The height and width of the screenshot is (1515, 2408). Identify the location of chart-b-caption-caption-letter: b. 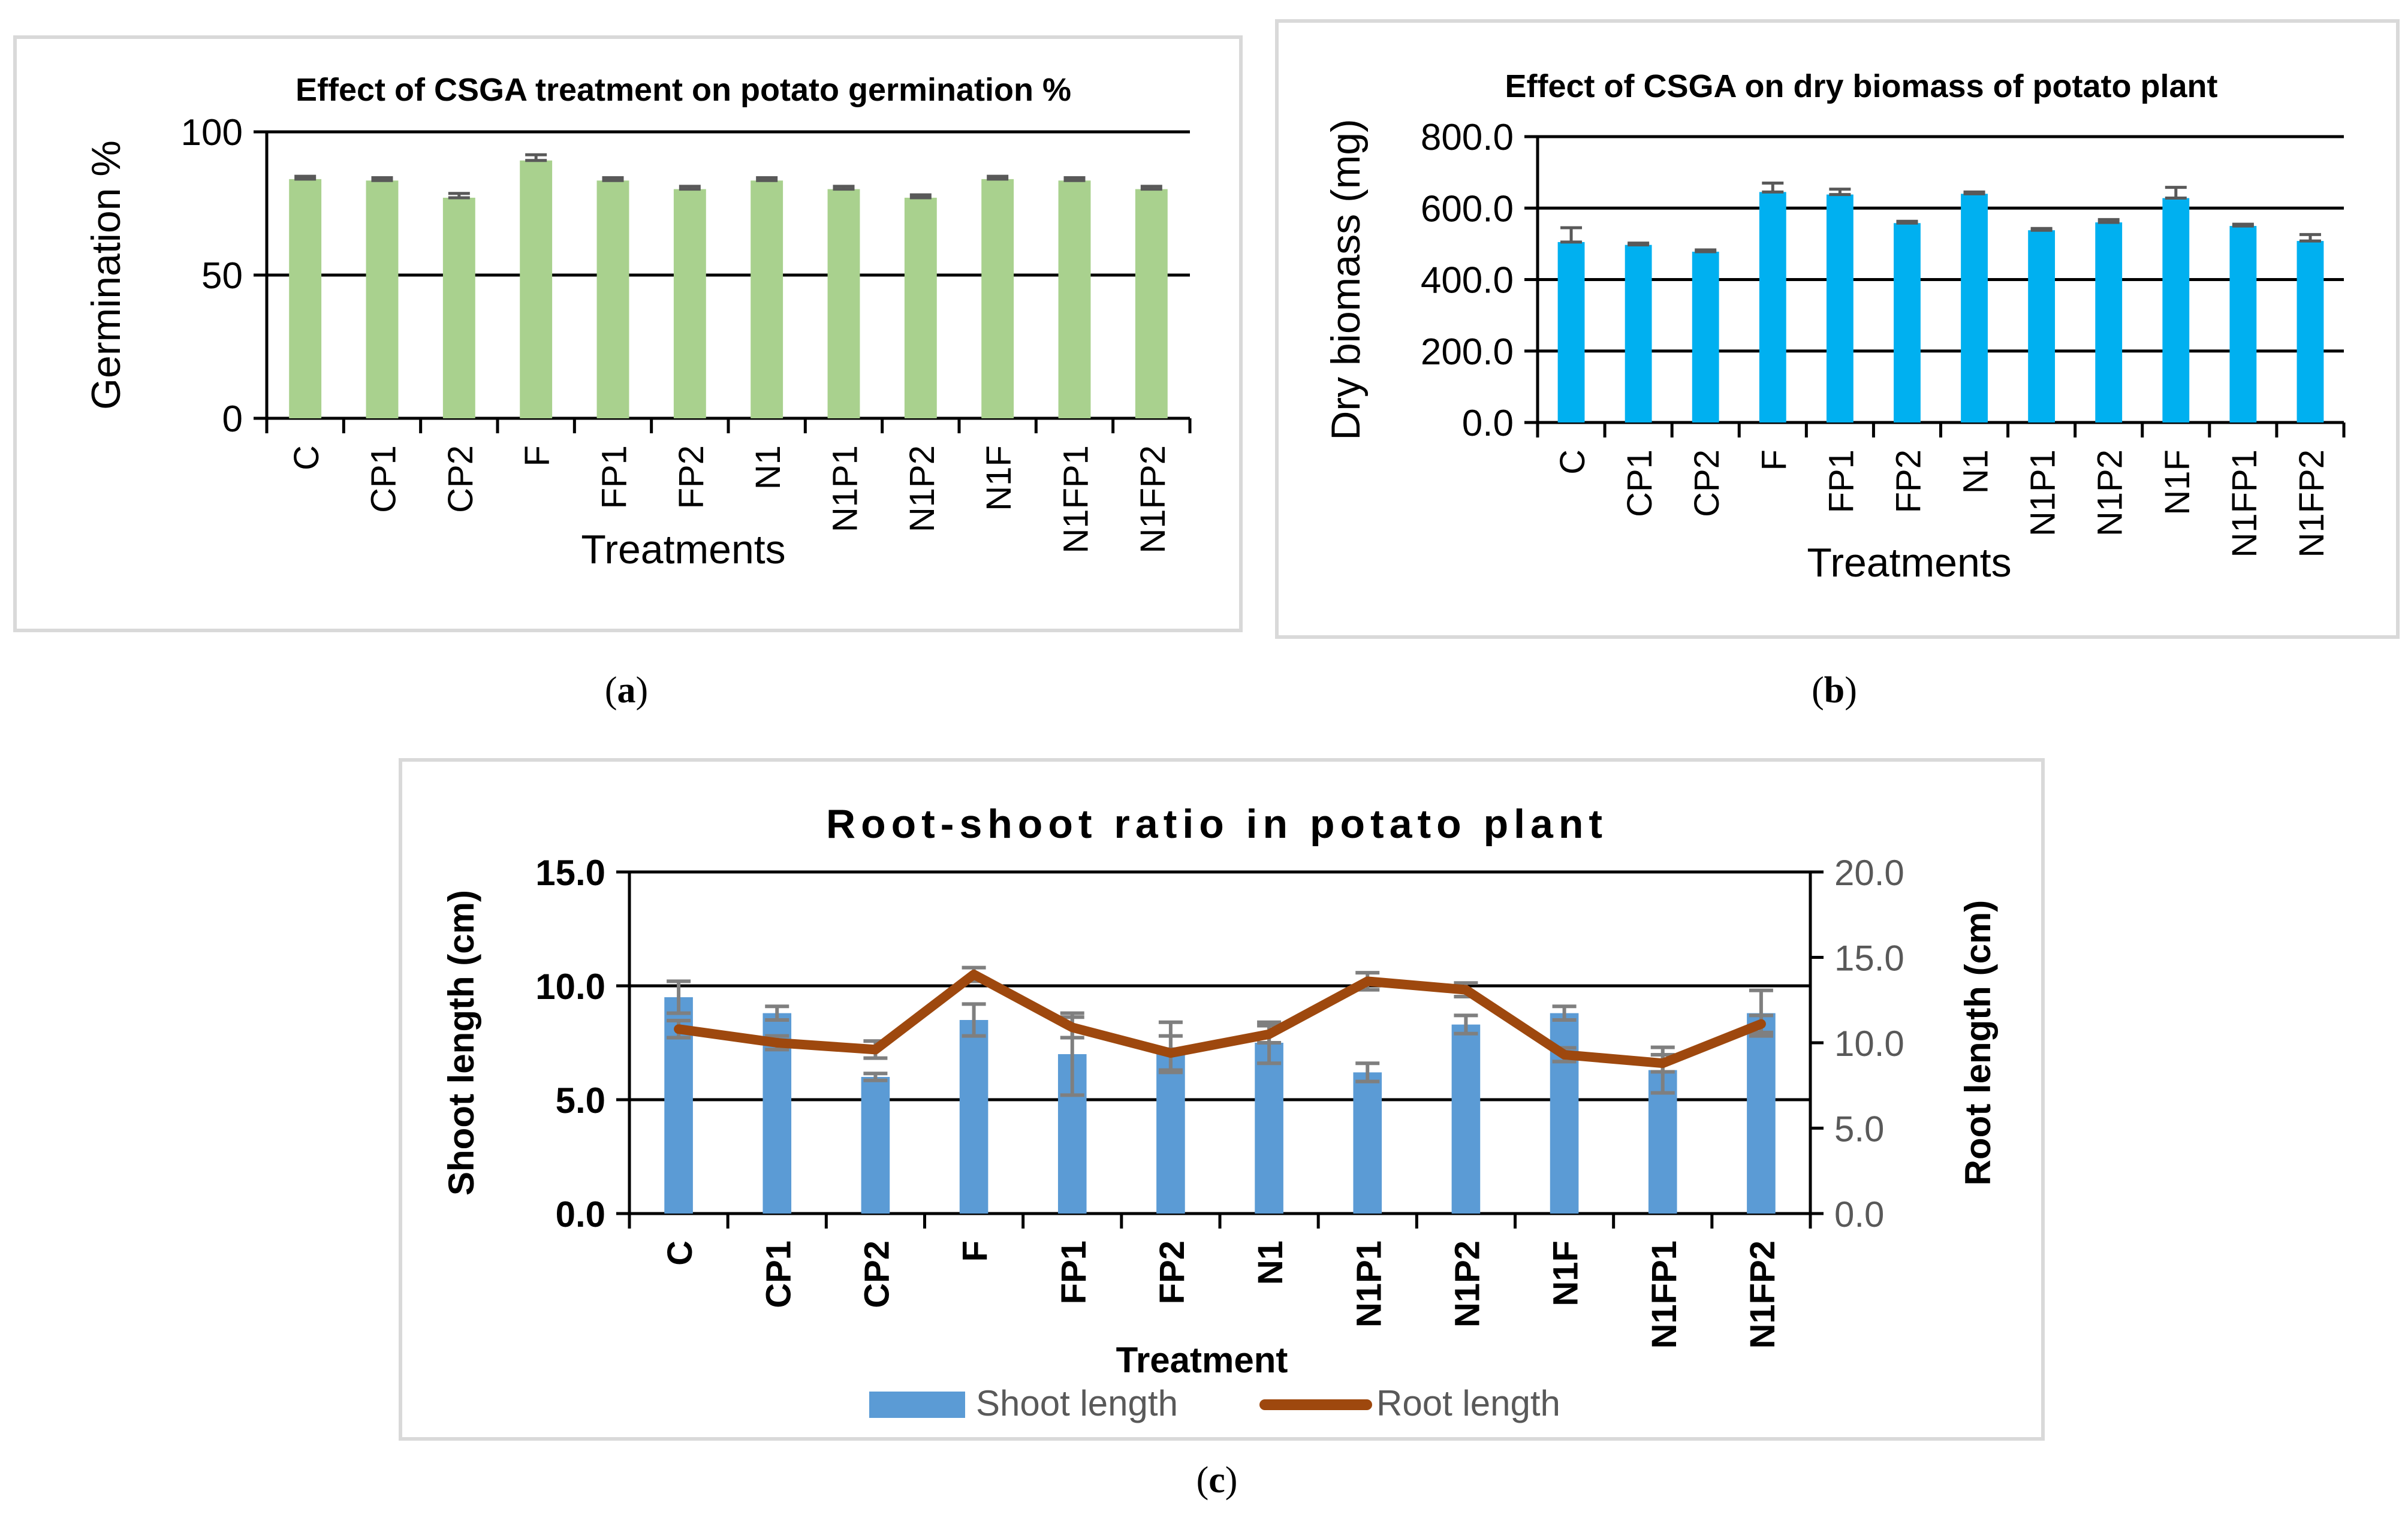
(1834, 690).